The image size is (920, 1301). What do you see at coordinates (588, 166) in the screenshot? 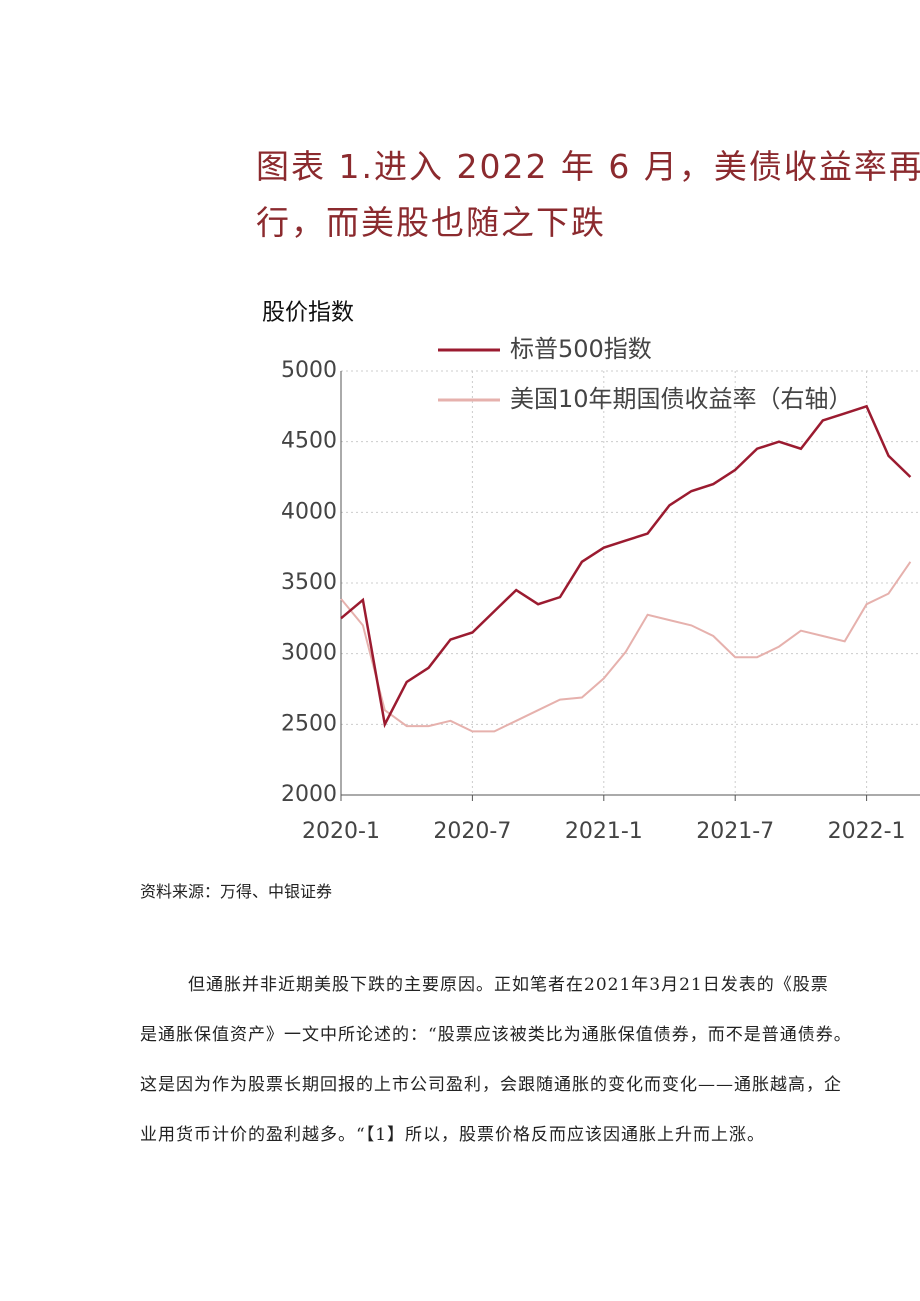
I see `title: 图表 1.进入 2022 年 6 月，美债收益率再方` at bounding box center [588, 166].